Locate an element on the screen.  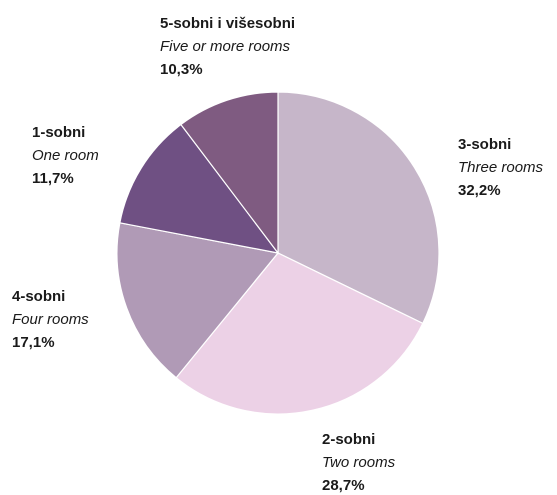
slice-sublabel: Three rooms is located at coordinates (501, 167).